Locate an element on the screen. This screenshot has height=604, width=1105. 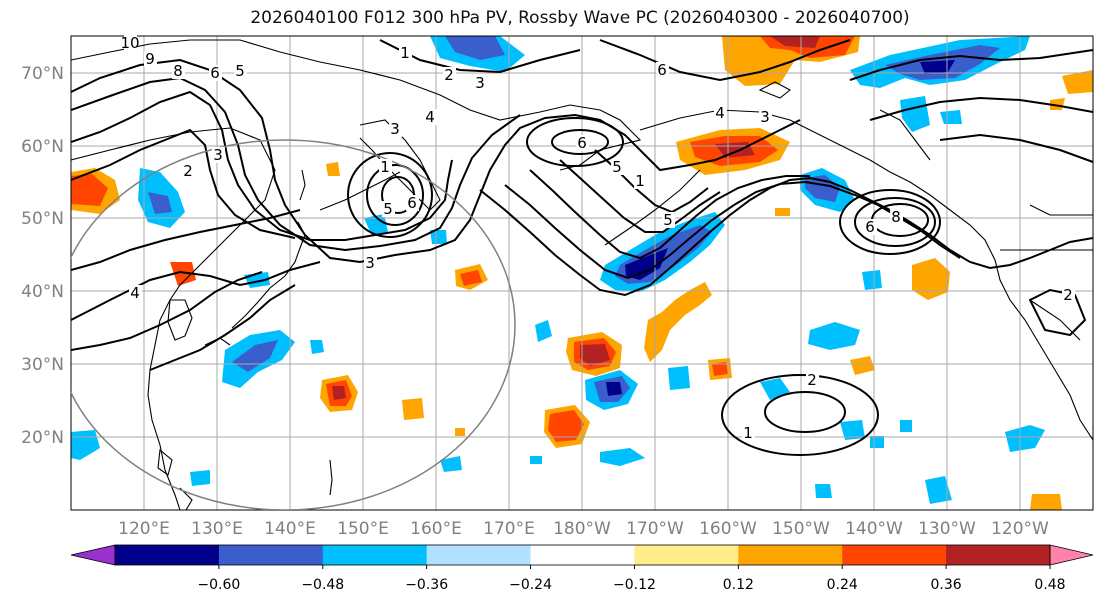
longitude-label: 170°E is located at coordinates (509, 529).